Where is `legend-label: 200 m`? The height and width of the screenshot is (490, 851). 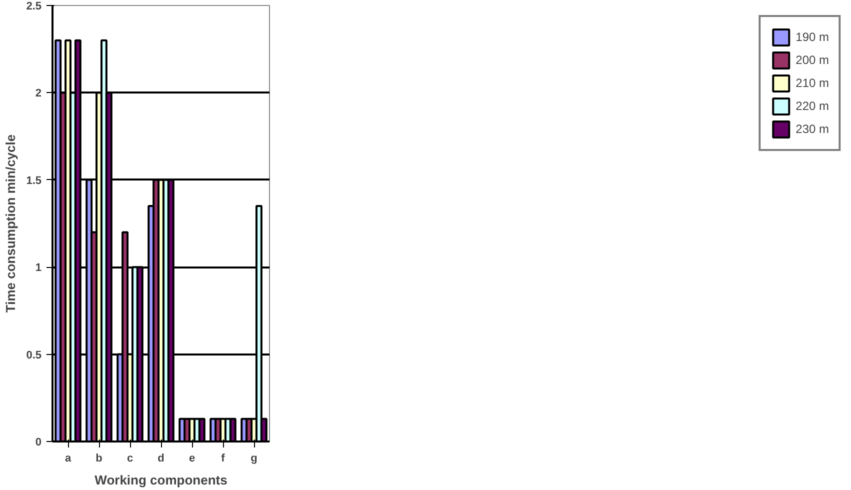 legend-label: 200 m is located at coordinates (812, 60).